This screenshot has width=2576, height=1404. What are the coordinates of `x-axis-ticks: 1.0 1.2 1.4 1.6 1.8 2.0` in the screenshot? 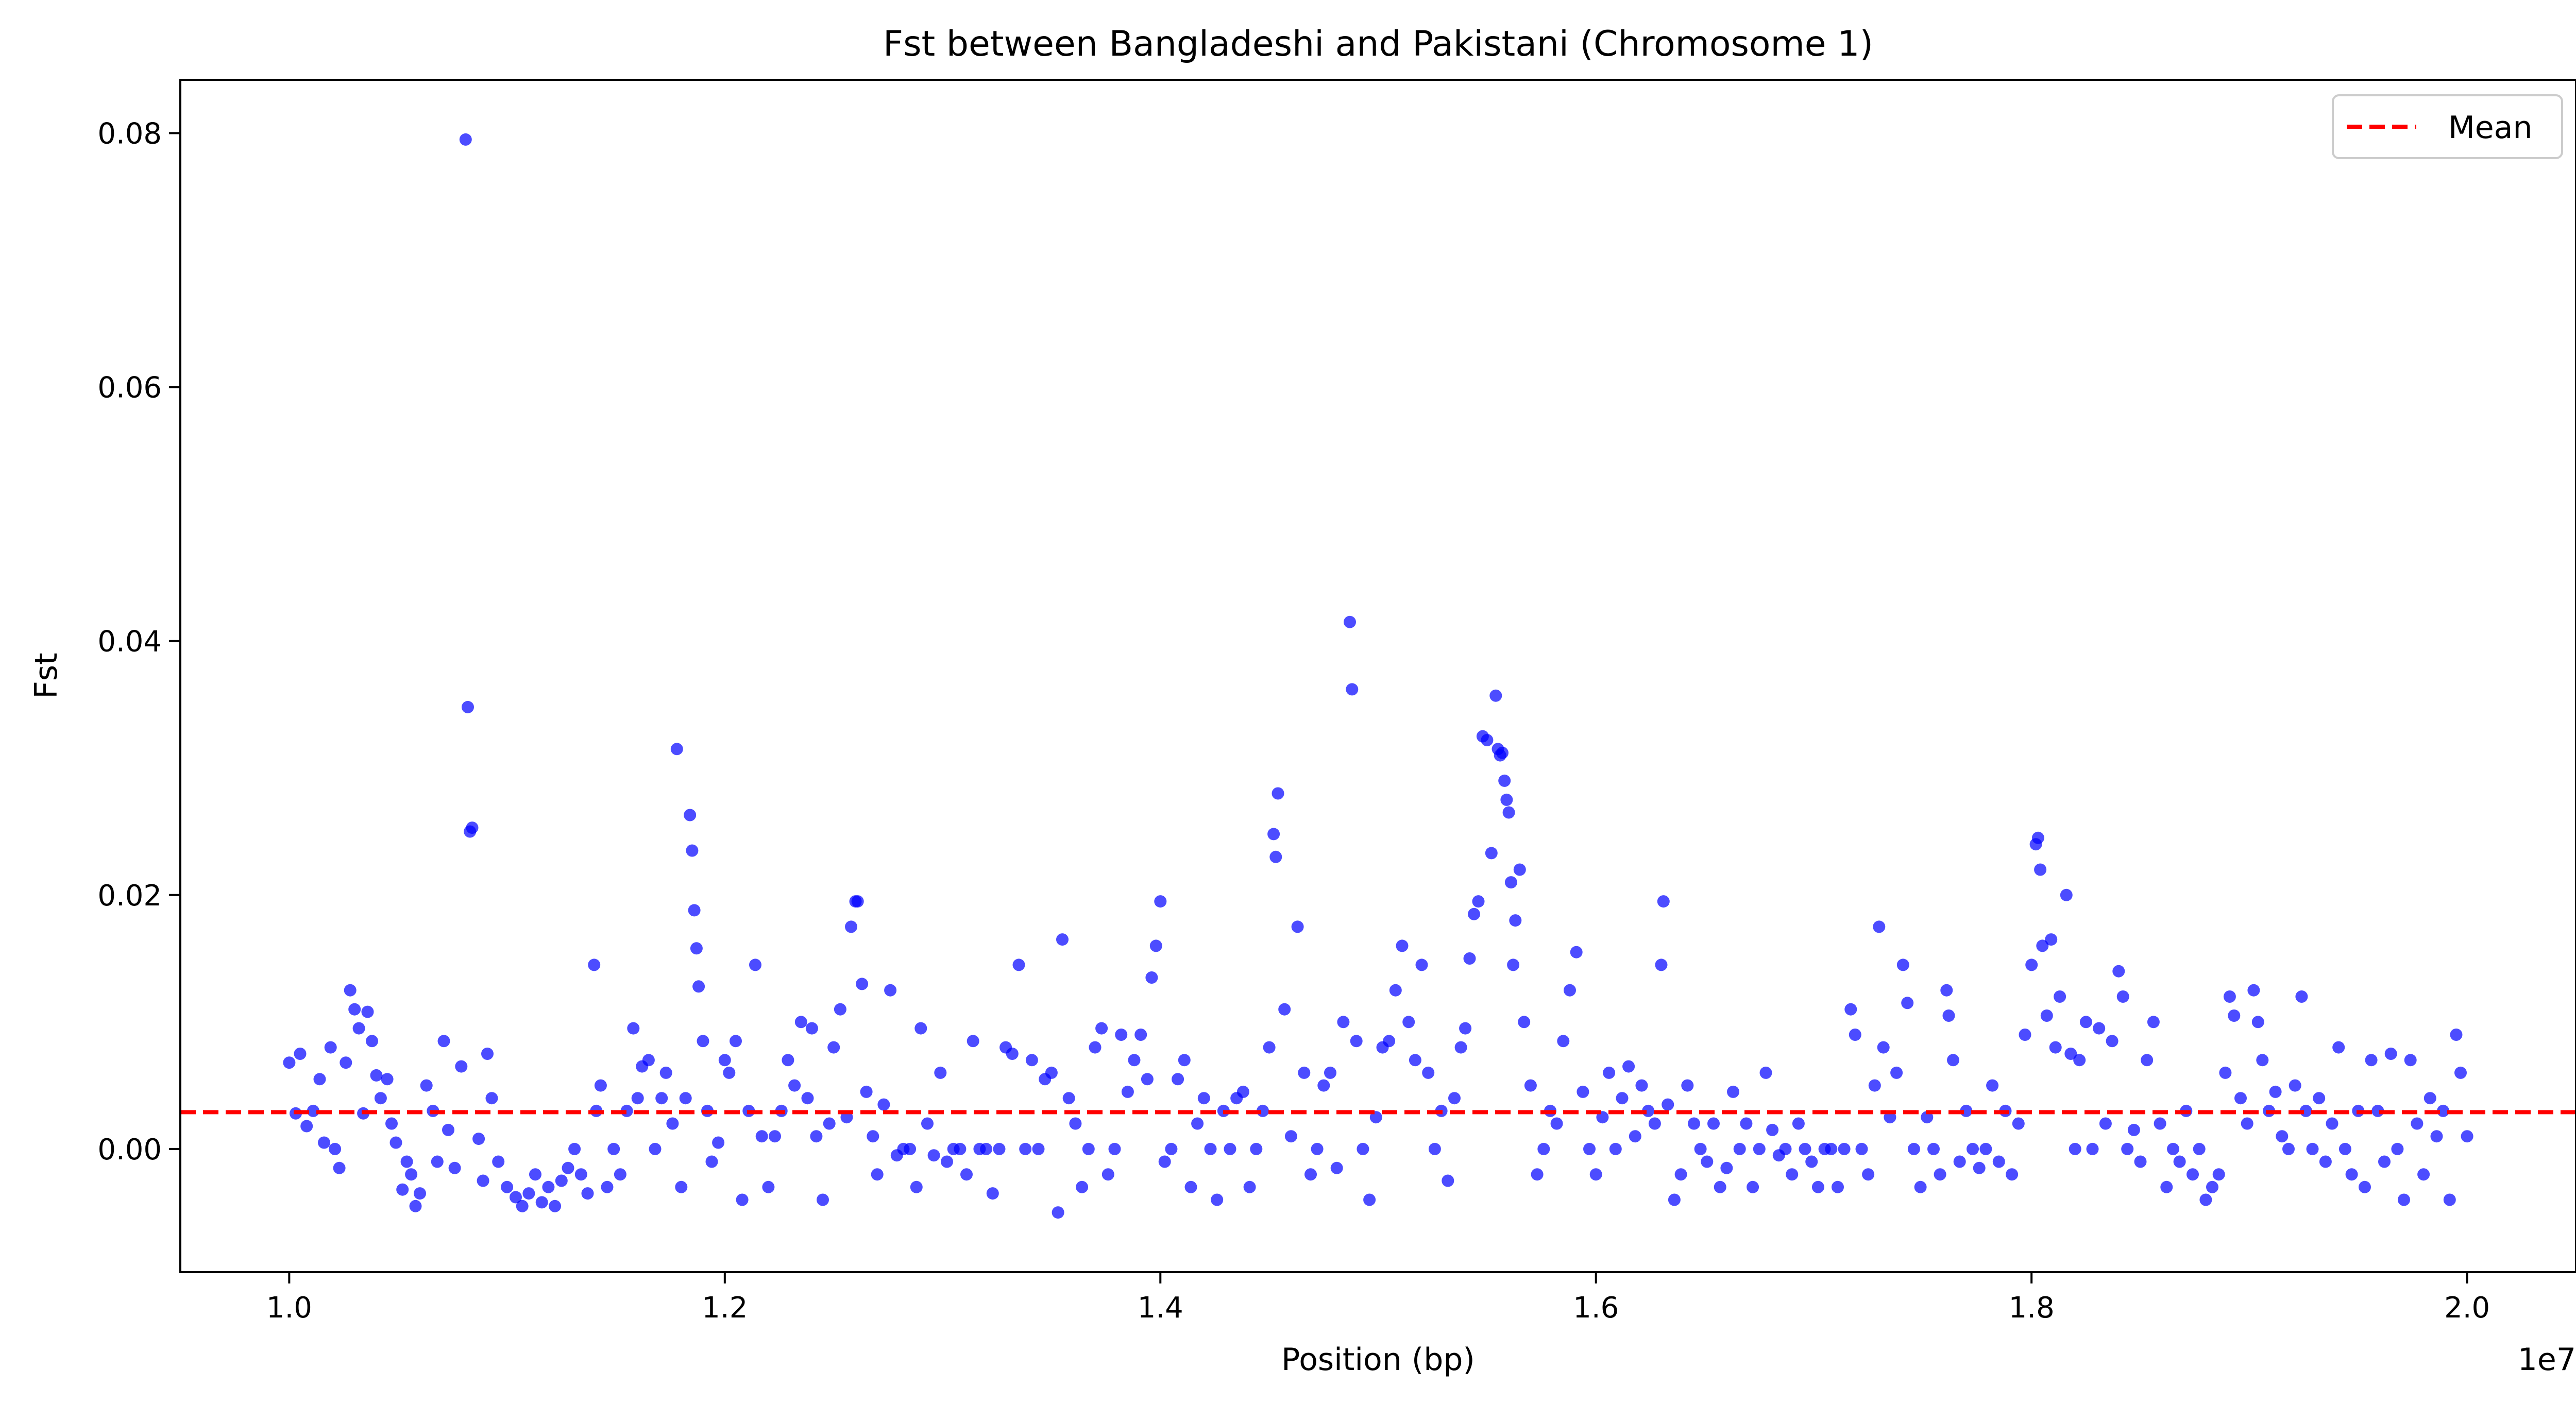 It's located at (1378, 1298).